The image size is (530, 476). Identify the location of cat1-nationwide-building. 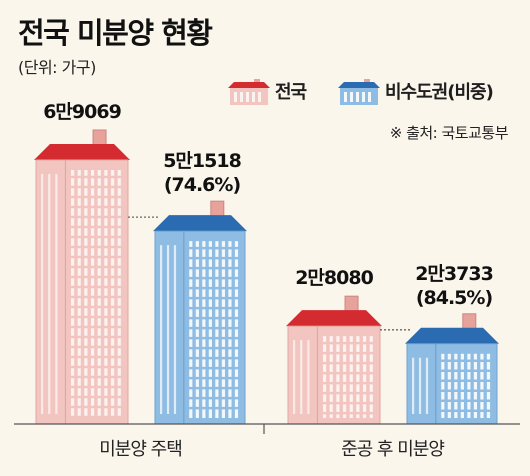
(334, 360).